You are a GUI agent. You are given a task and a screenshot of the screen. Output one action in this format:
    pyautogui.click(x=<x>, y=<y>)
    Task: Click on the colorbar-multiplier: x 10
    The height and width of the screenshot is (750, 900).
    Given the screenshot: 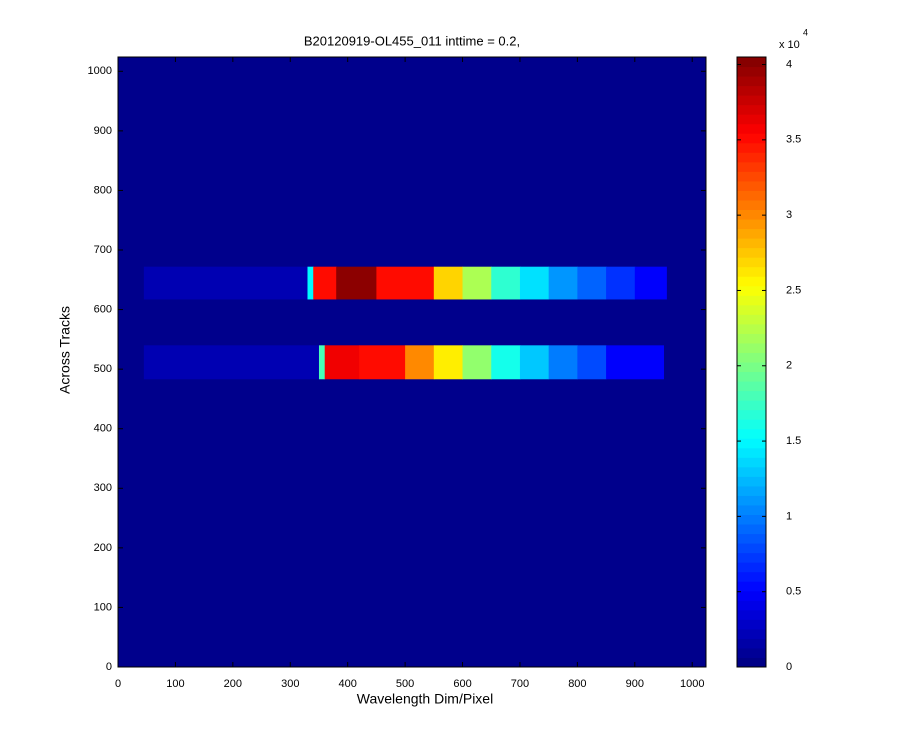 What is the action you would take?
    pyautogui.click(x=789, y=45)
    